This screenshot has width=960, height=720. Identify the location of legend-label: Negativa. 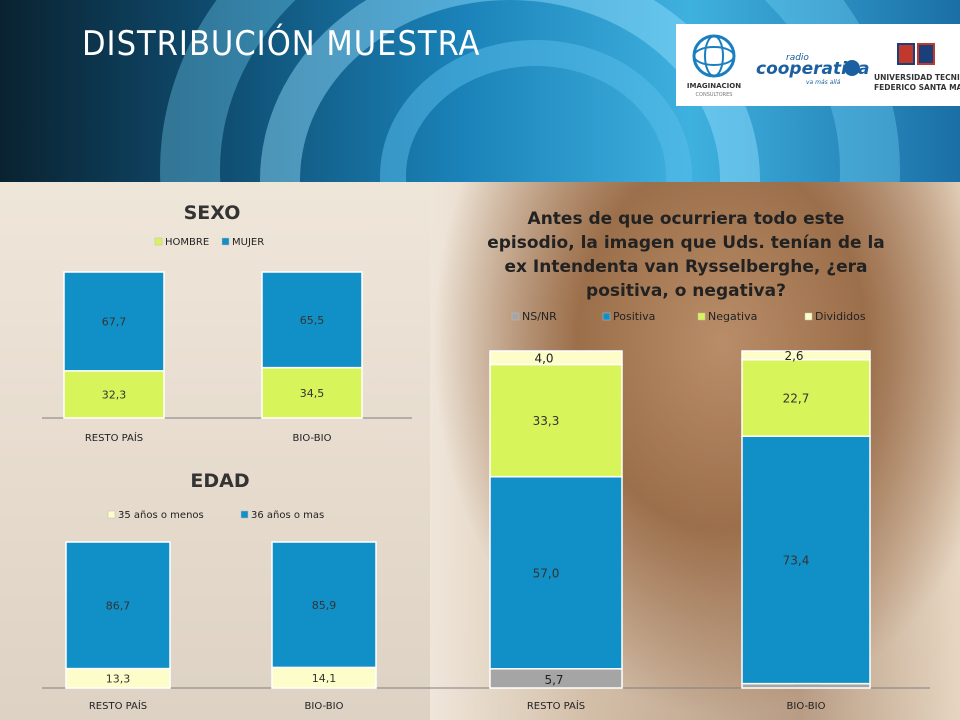
(732, 316).